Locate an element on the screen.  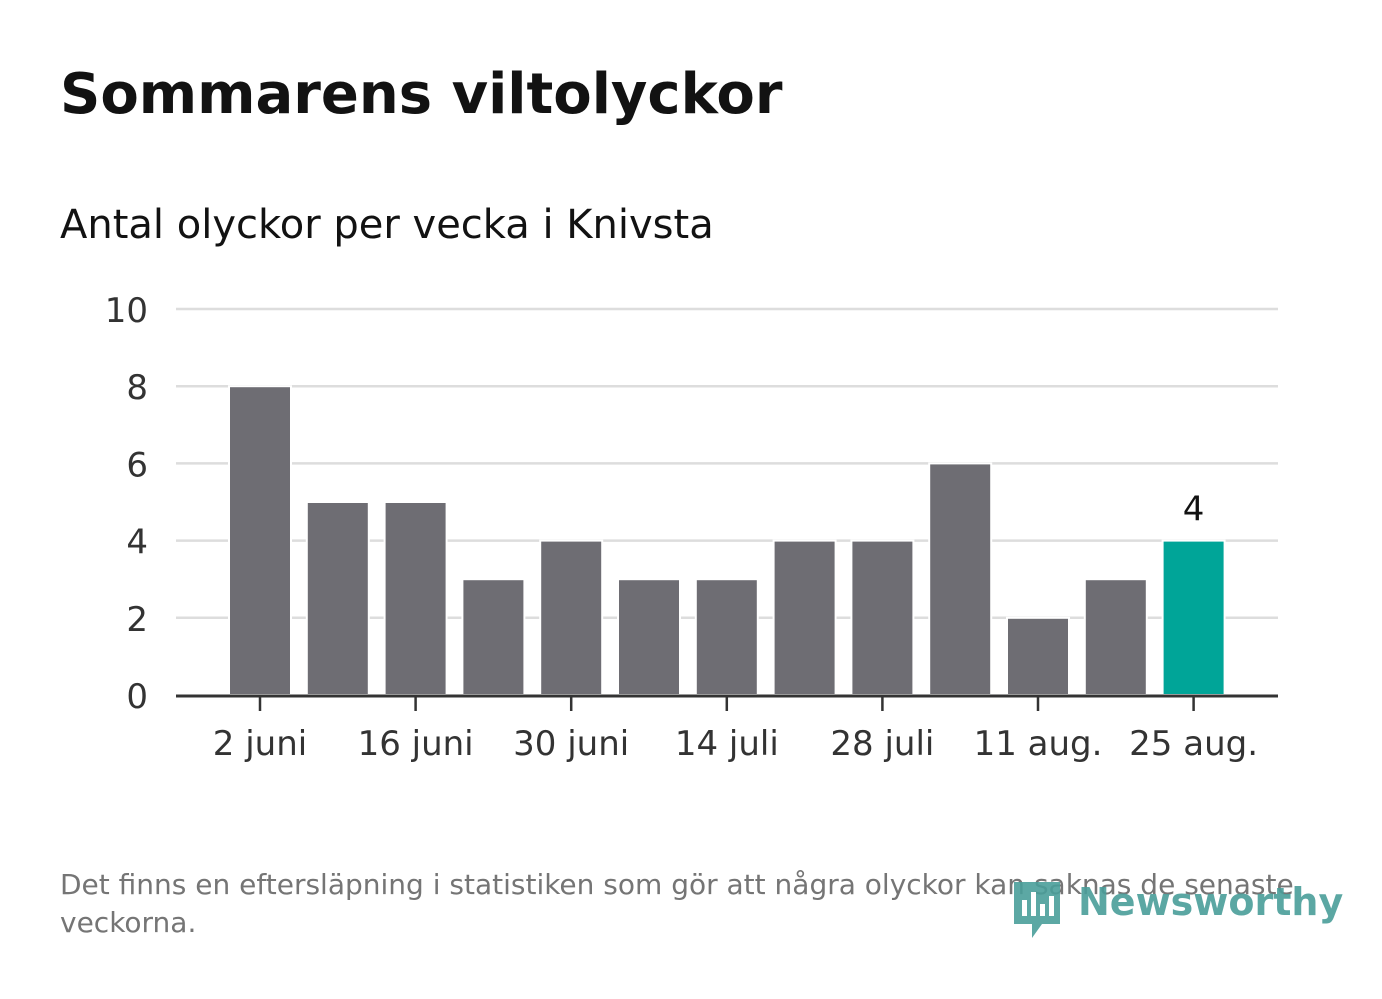
y-tick-label: 2 is located at coordinates (137, 620).